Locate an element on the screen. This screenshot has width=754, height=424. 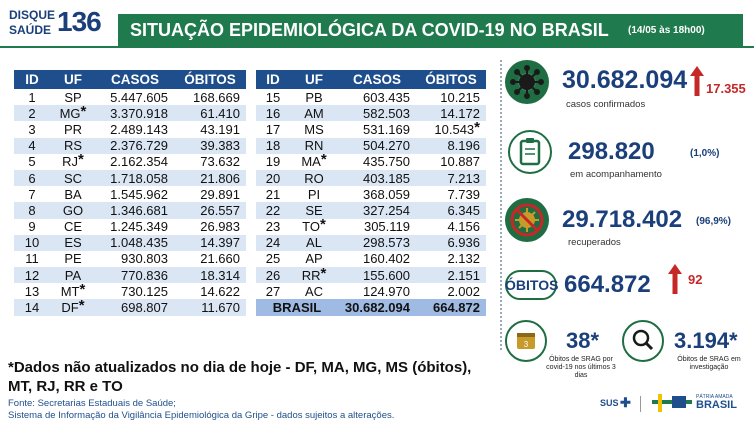
total-row: BRASIL 30.682.094 664.872 is located at coordinates (371, 307).